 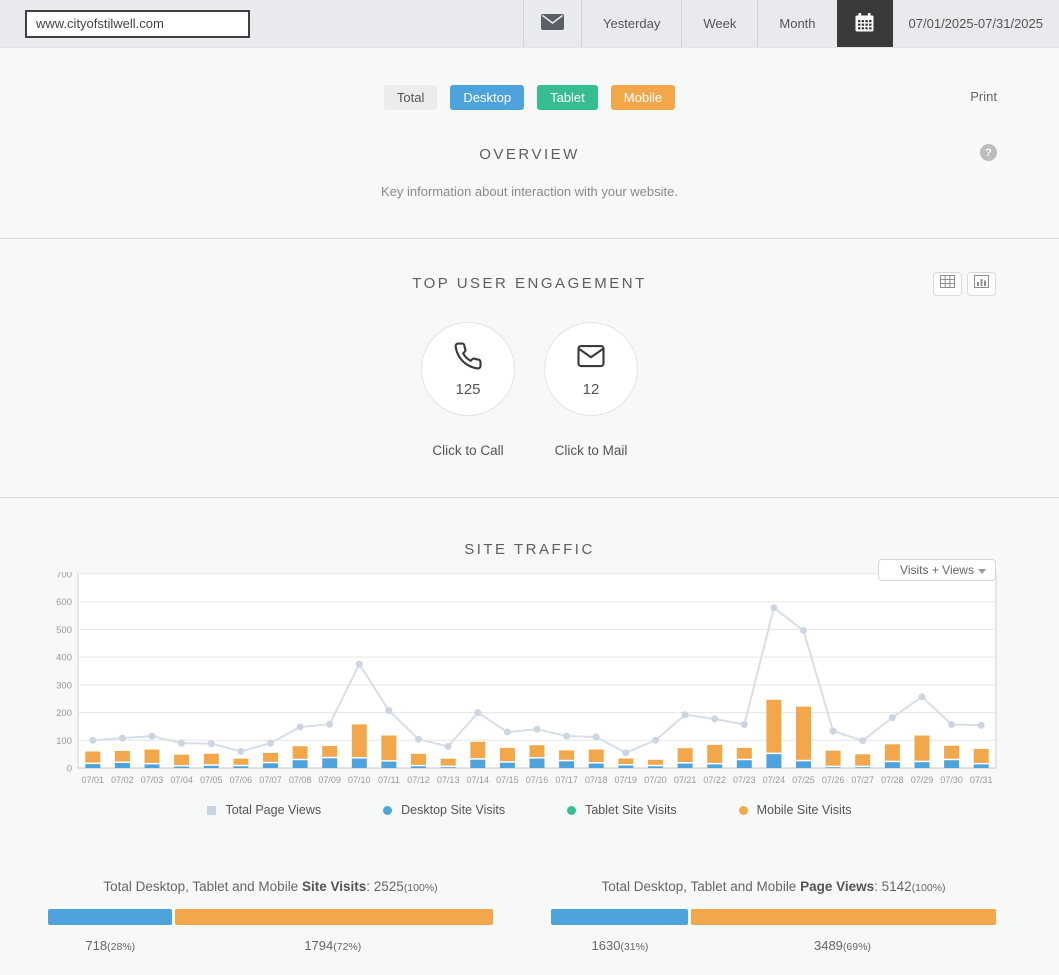 I want to click on svg-text: 07/23, so click(x=744, y=780).